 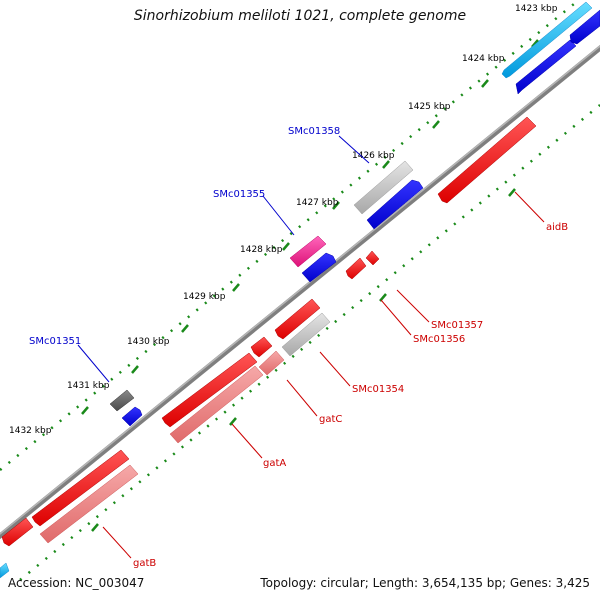 I want to click on gene-label-gatb: gatB, so click(x=144, y=563).